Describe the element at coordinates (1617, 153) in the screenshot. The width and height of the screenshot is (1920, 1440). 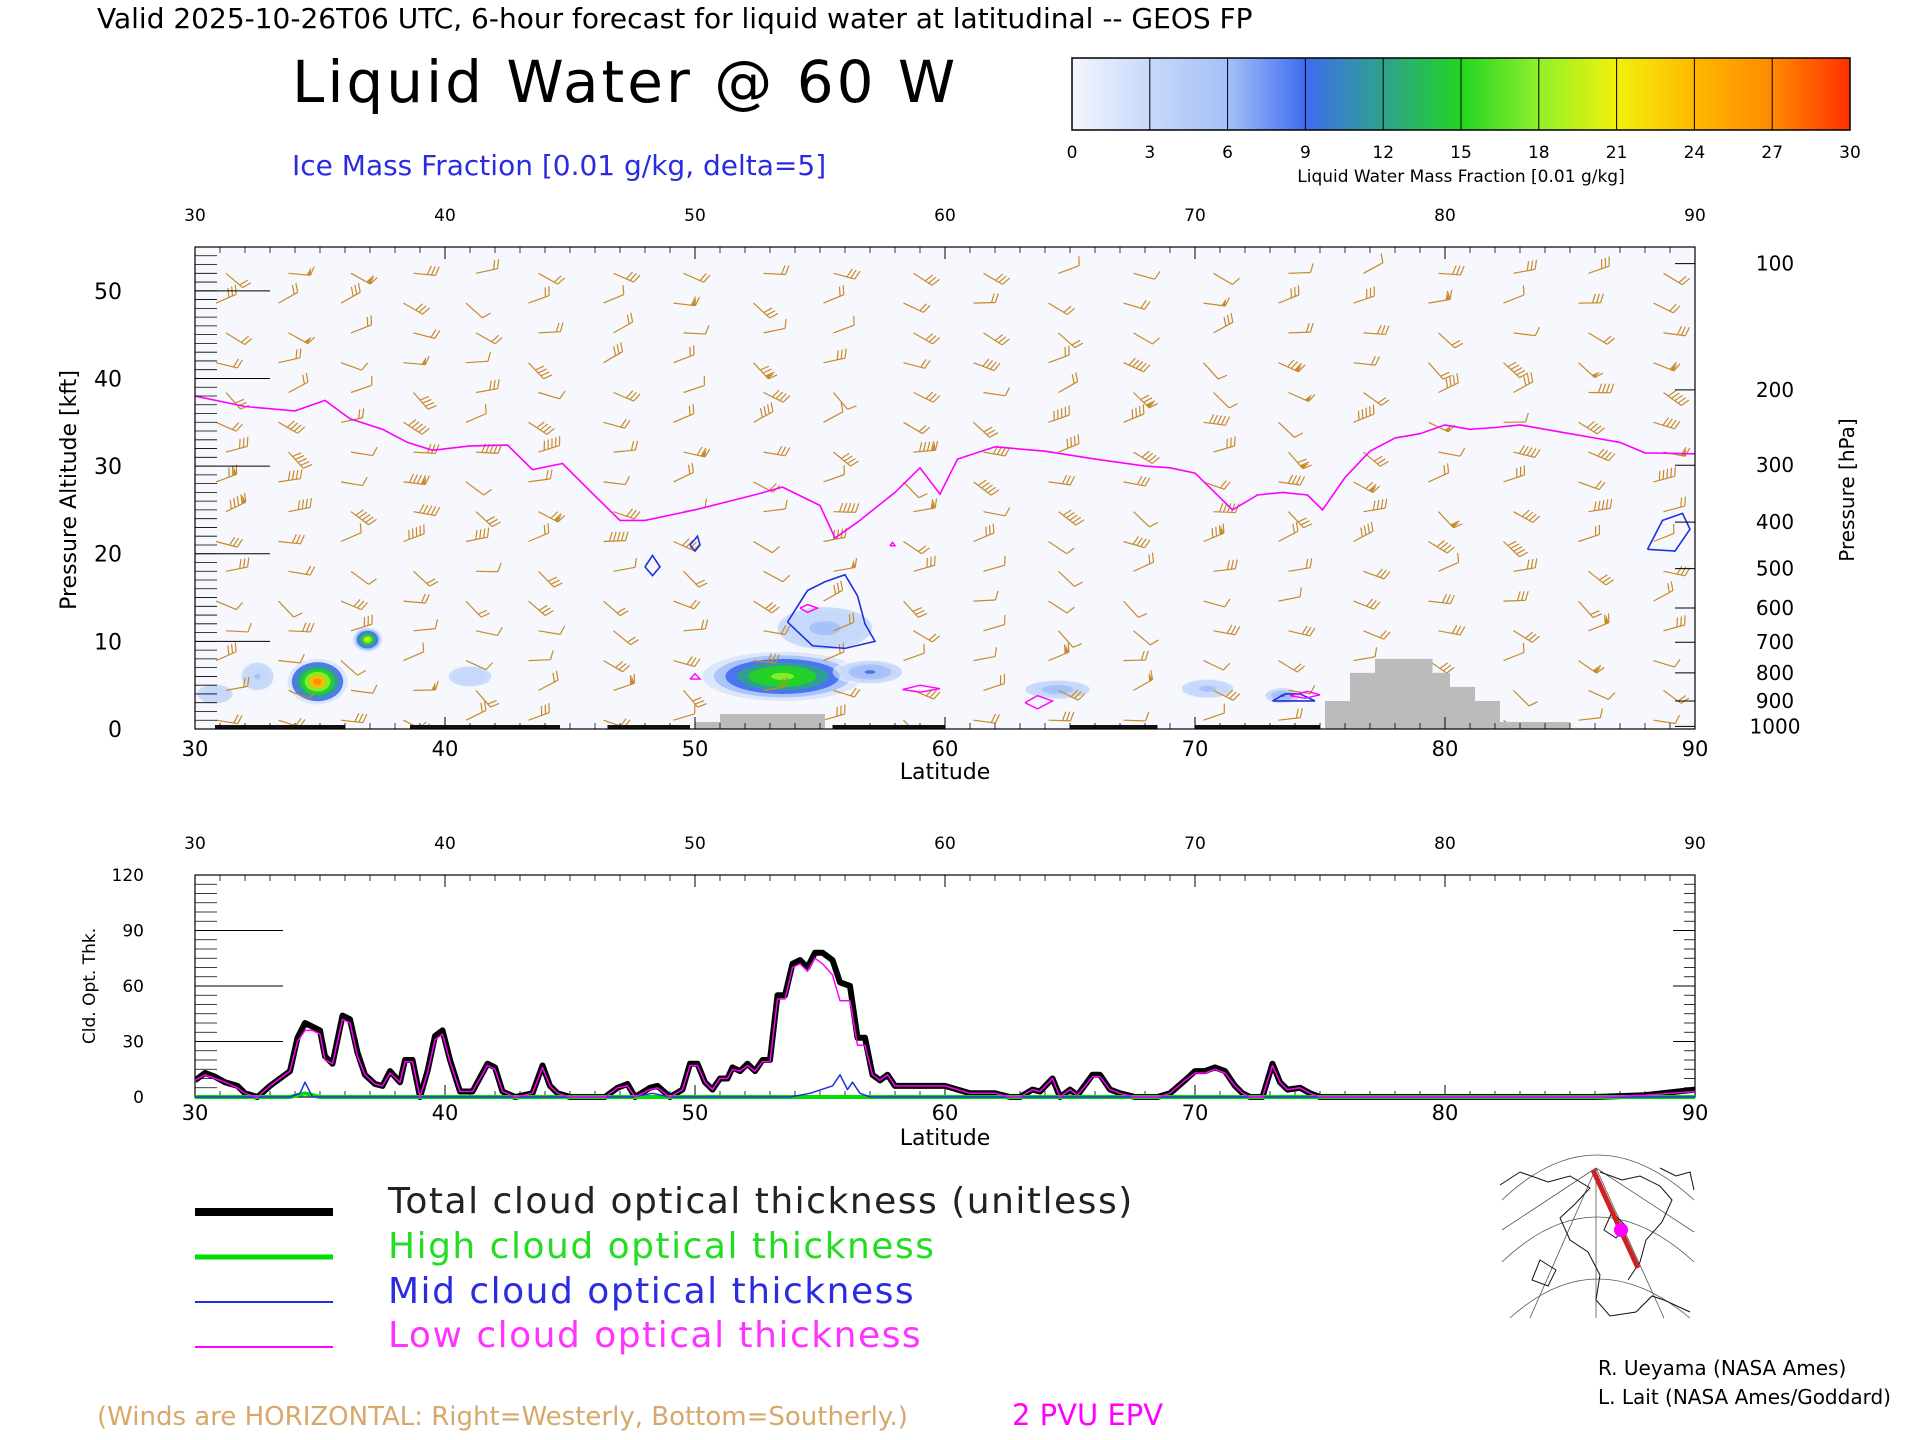
I see `colorbar-tick-label: 21` at that location.